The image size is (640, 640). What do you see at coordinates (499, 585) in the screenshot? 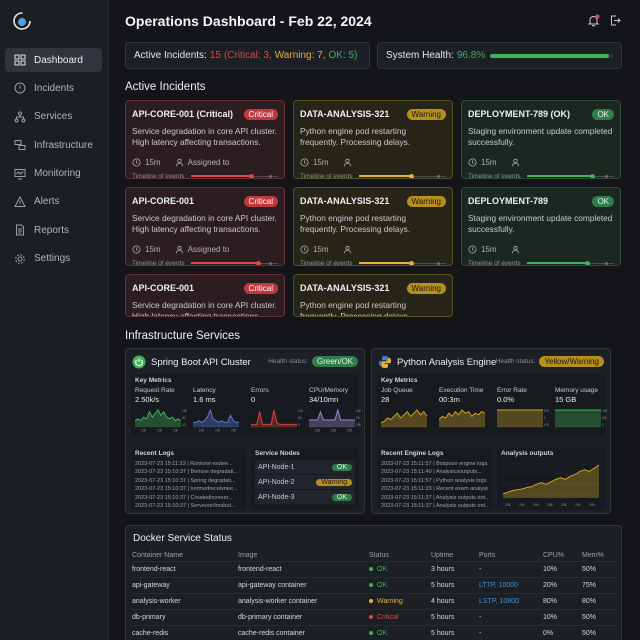
I see `container-ports: LTTP, 10000` at bounding box center [499, 585].